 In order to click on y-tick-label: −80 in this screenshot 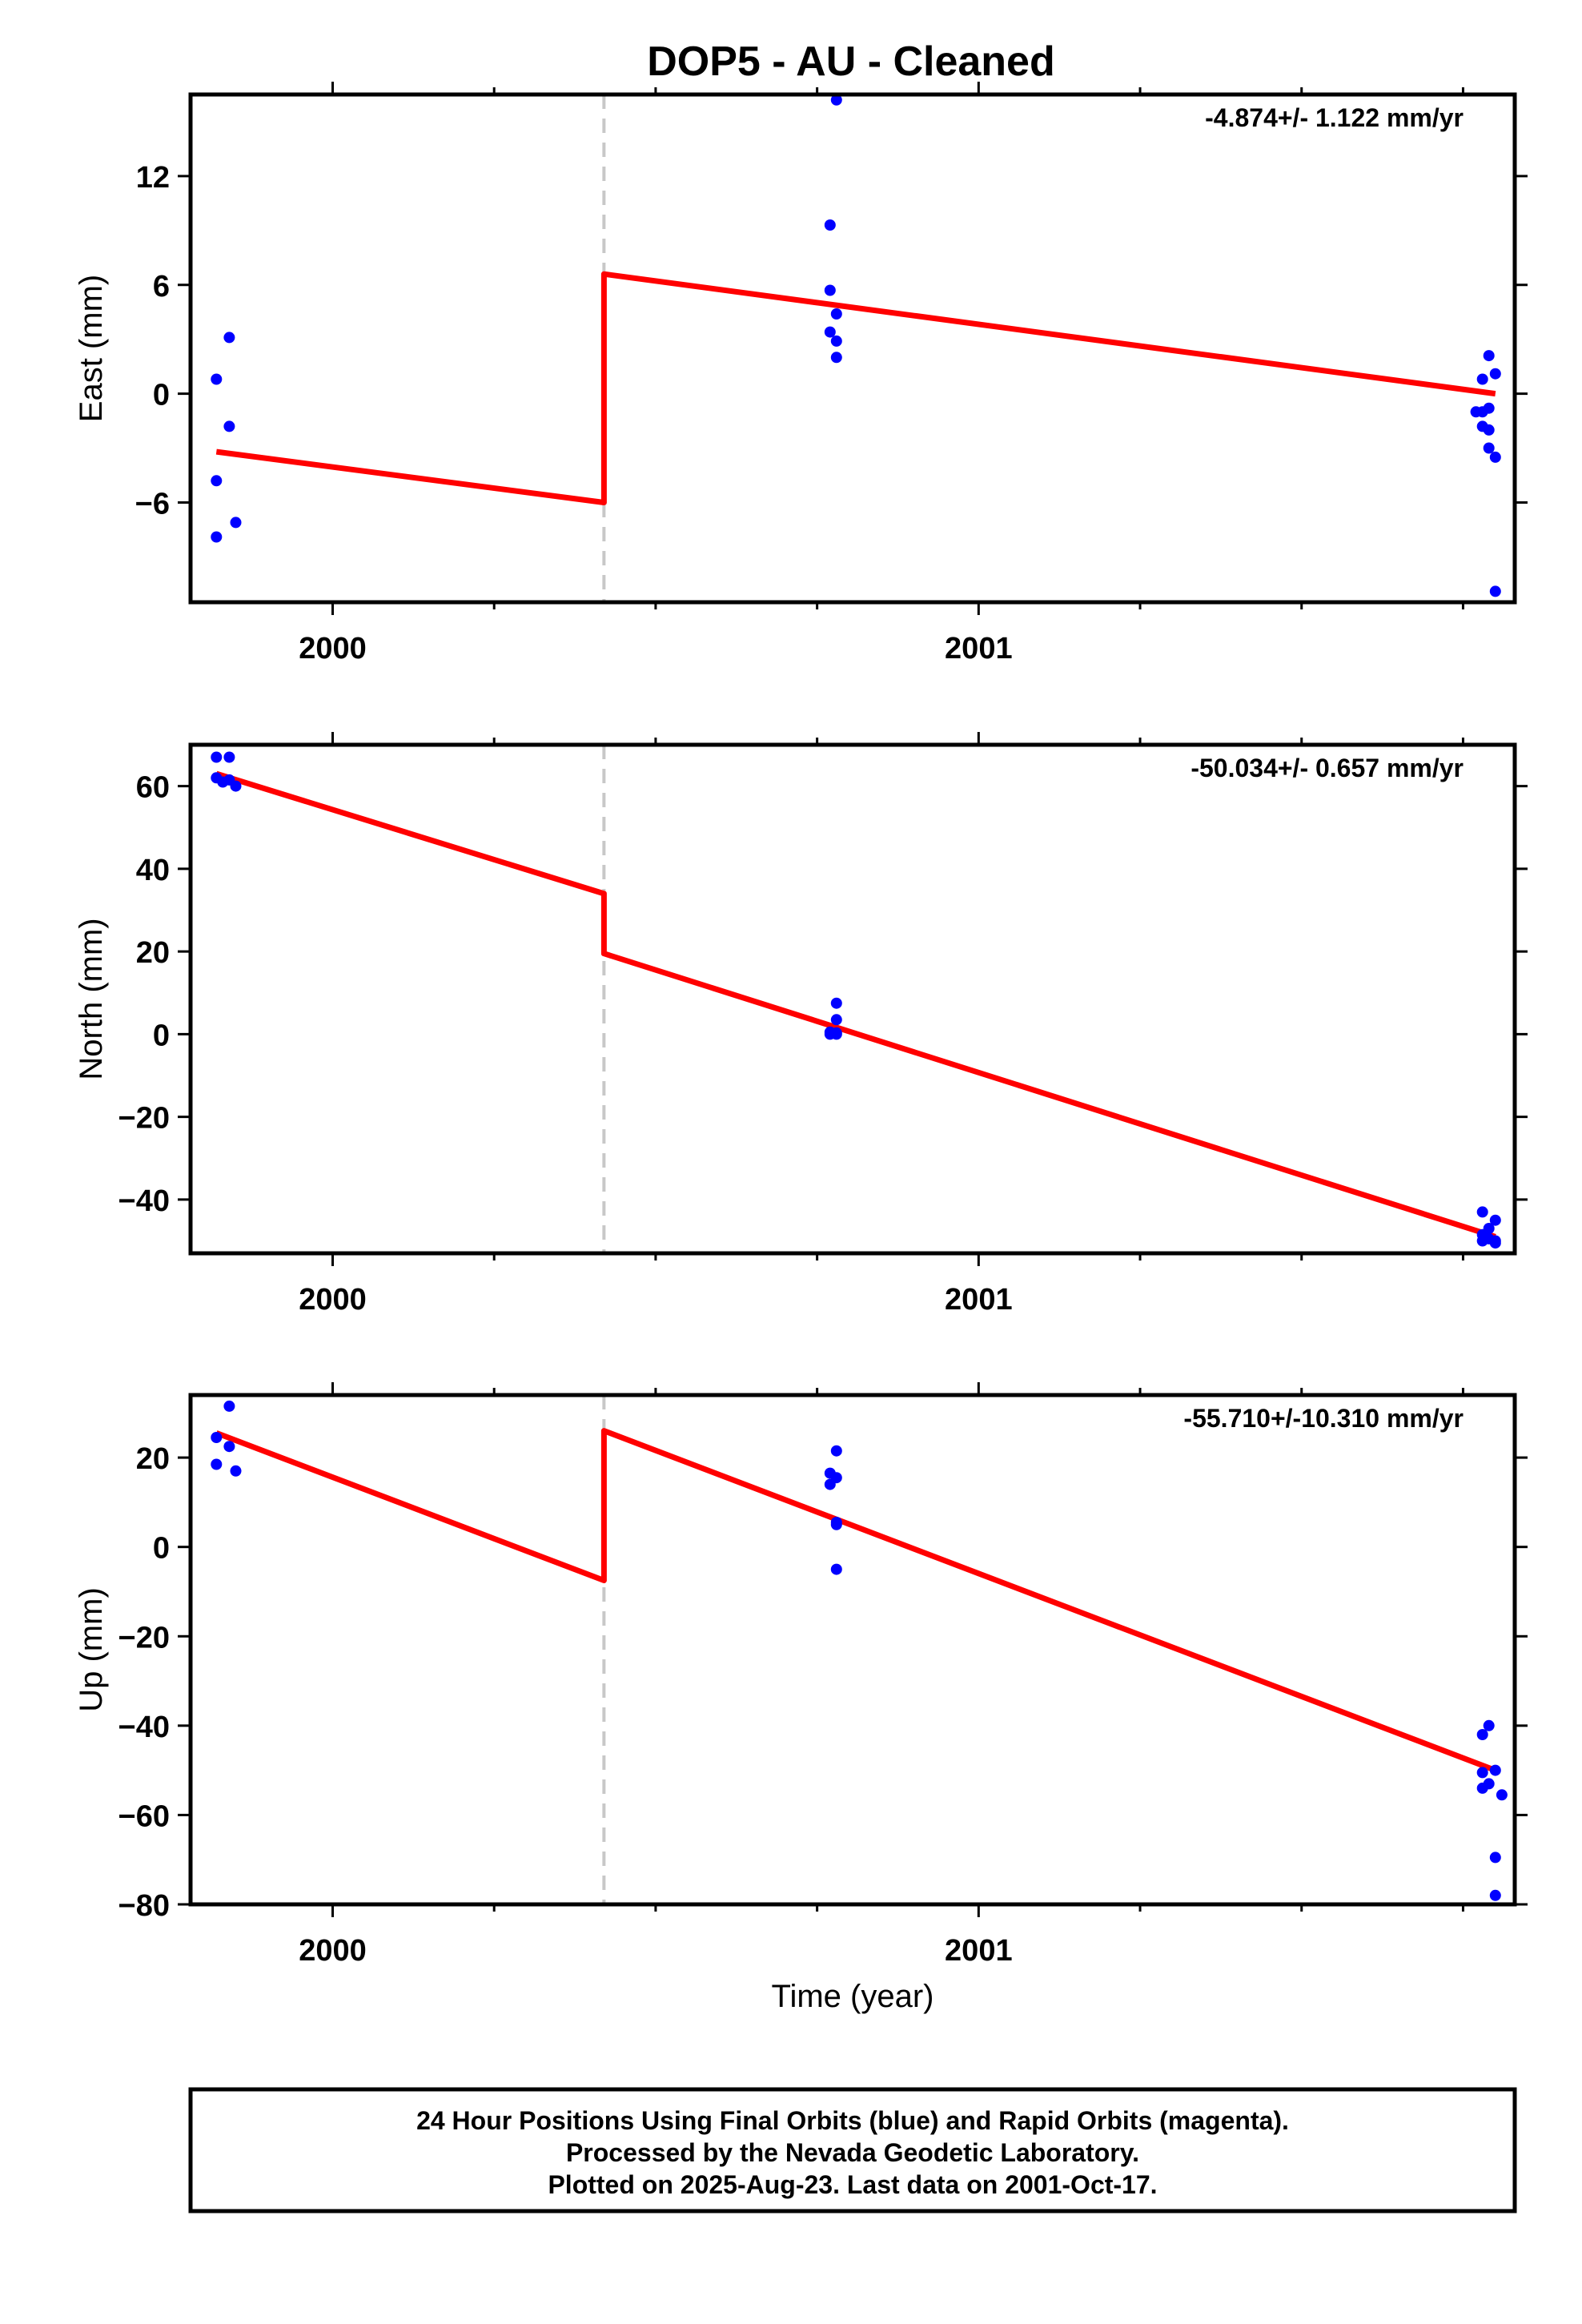, I will do `click(144, 1906)`.